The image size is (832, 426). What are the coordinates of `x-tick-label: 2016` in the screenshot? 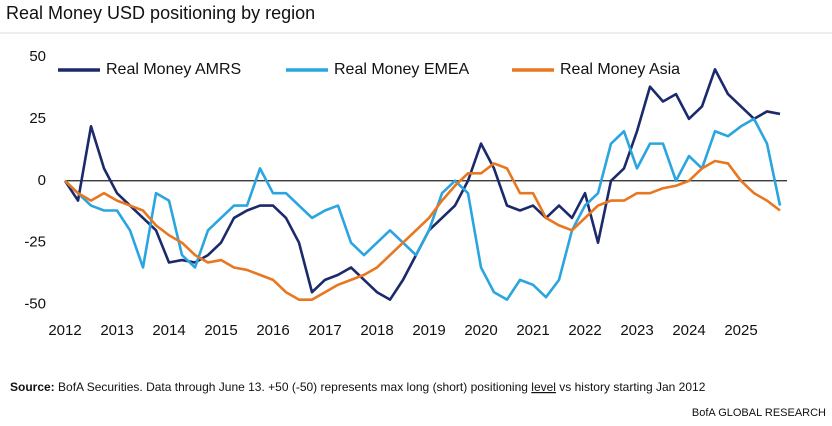 It's located at (272, 330).